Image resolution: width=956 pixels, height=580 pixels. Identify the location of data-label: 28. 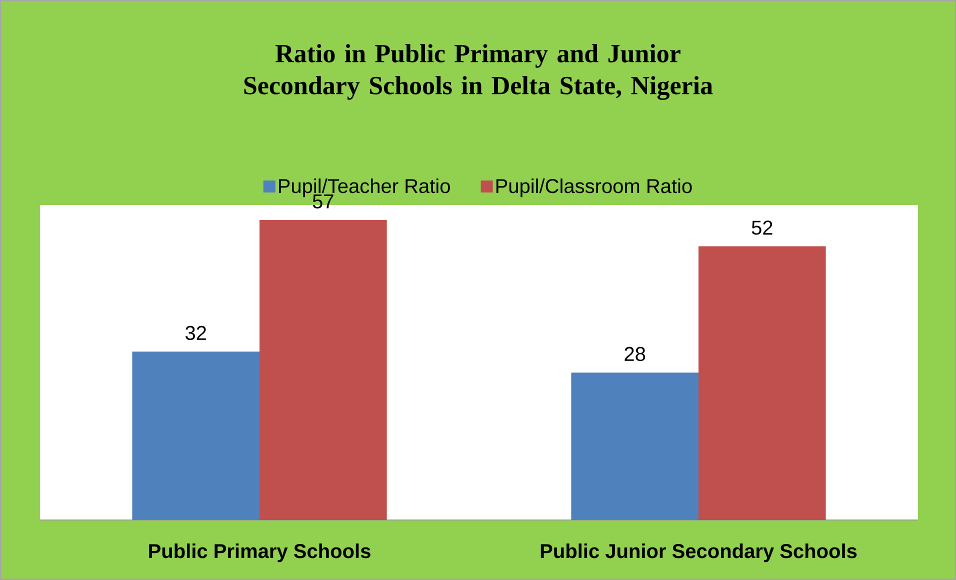
(635, 354).